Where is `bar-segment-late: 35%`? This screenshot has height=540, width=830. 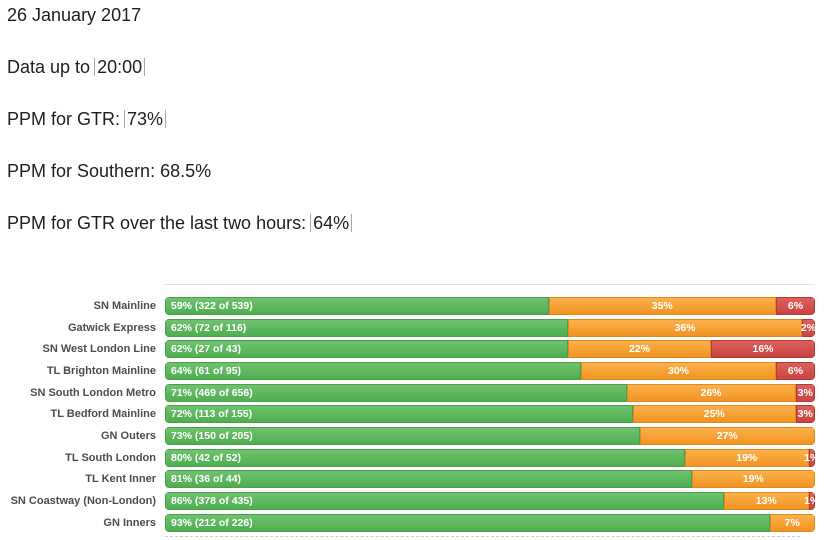
bar-segment-late: 35% is located at coordinates (662, 305).